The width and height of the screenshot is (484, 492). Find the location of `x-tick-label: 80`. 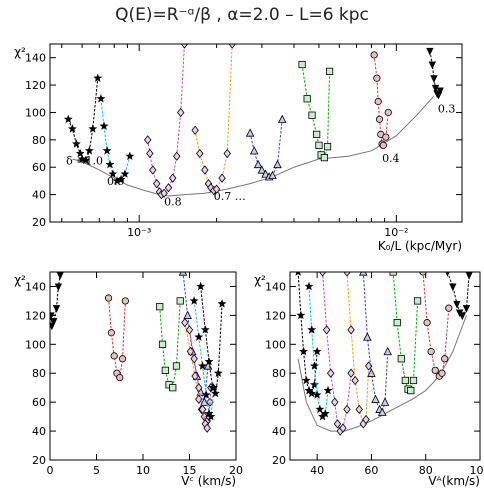

x-tick-label: 80 is located at coordinates (426, 470).